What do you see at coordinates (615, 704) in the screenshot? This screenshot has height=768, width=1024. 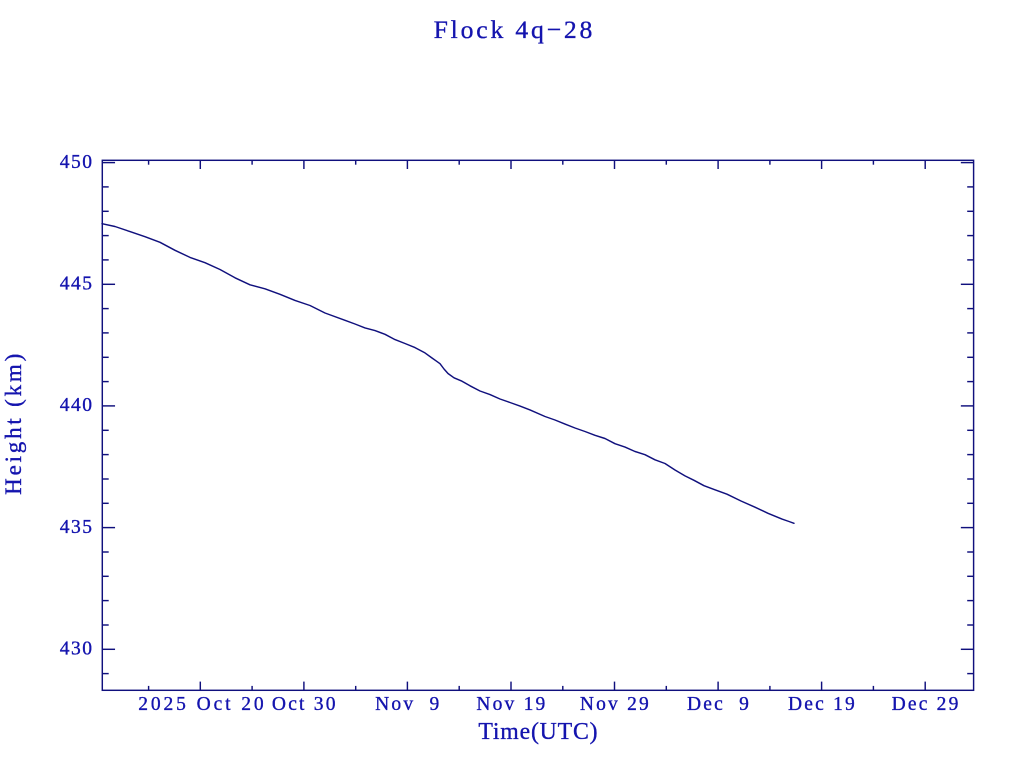 I see `svg-text: Nov 29` at bounding box center [615, 704].